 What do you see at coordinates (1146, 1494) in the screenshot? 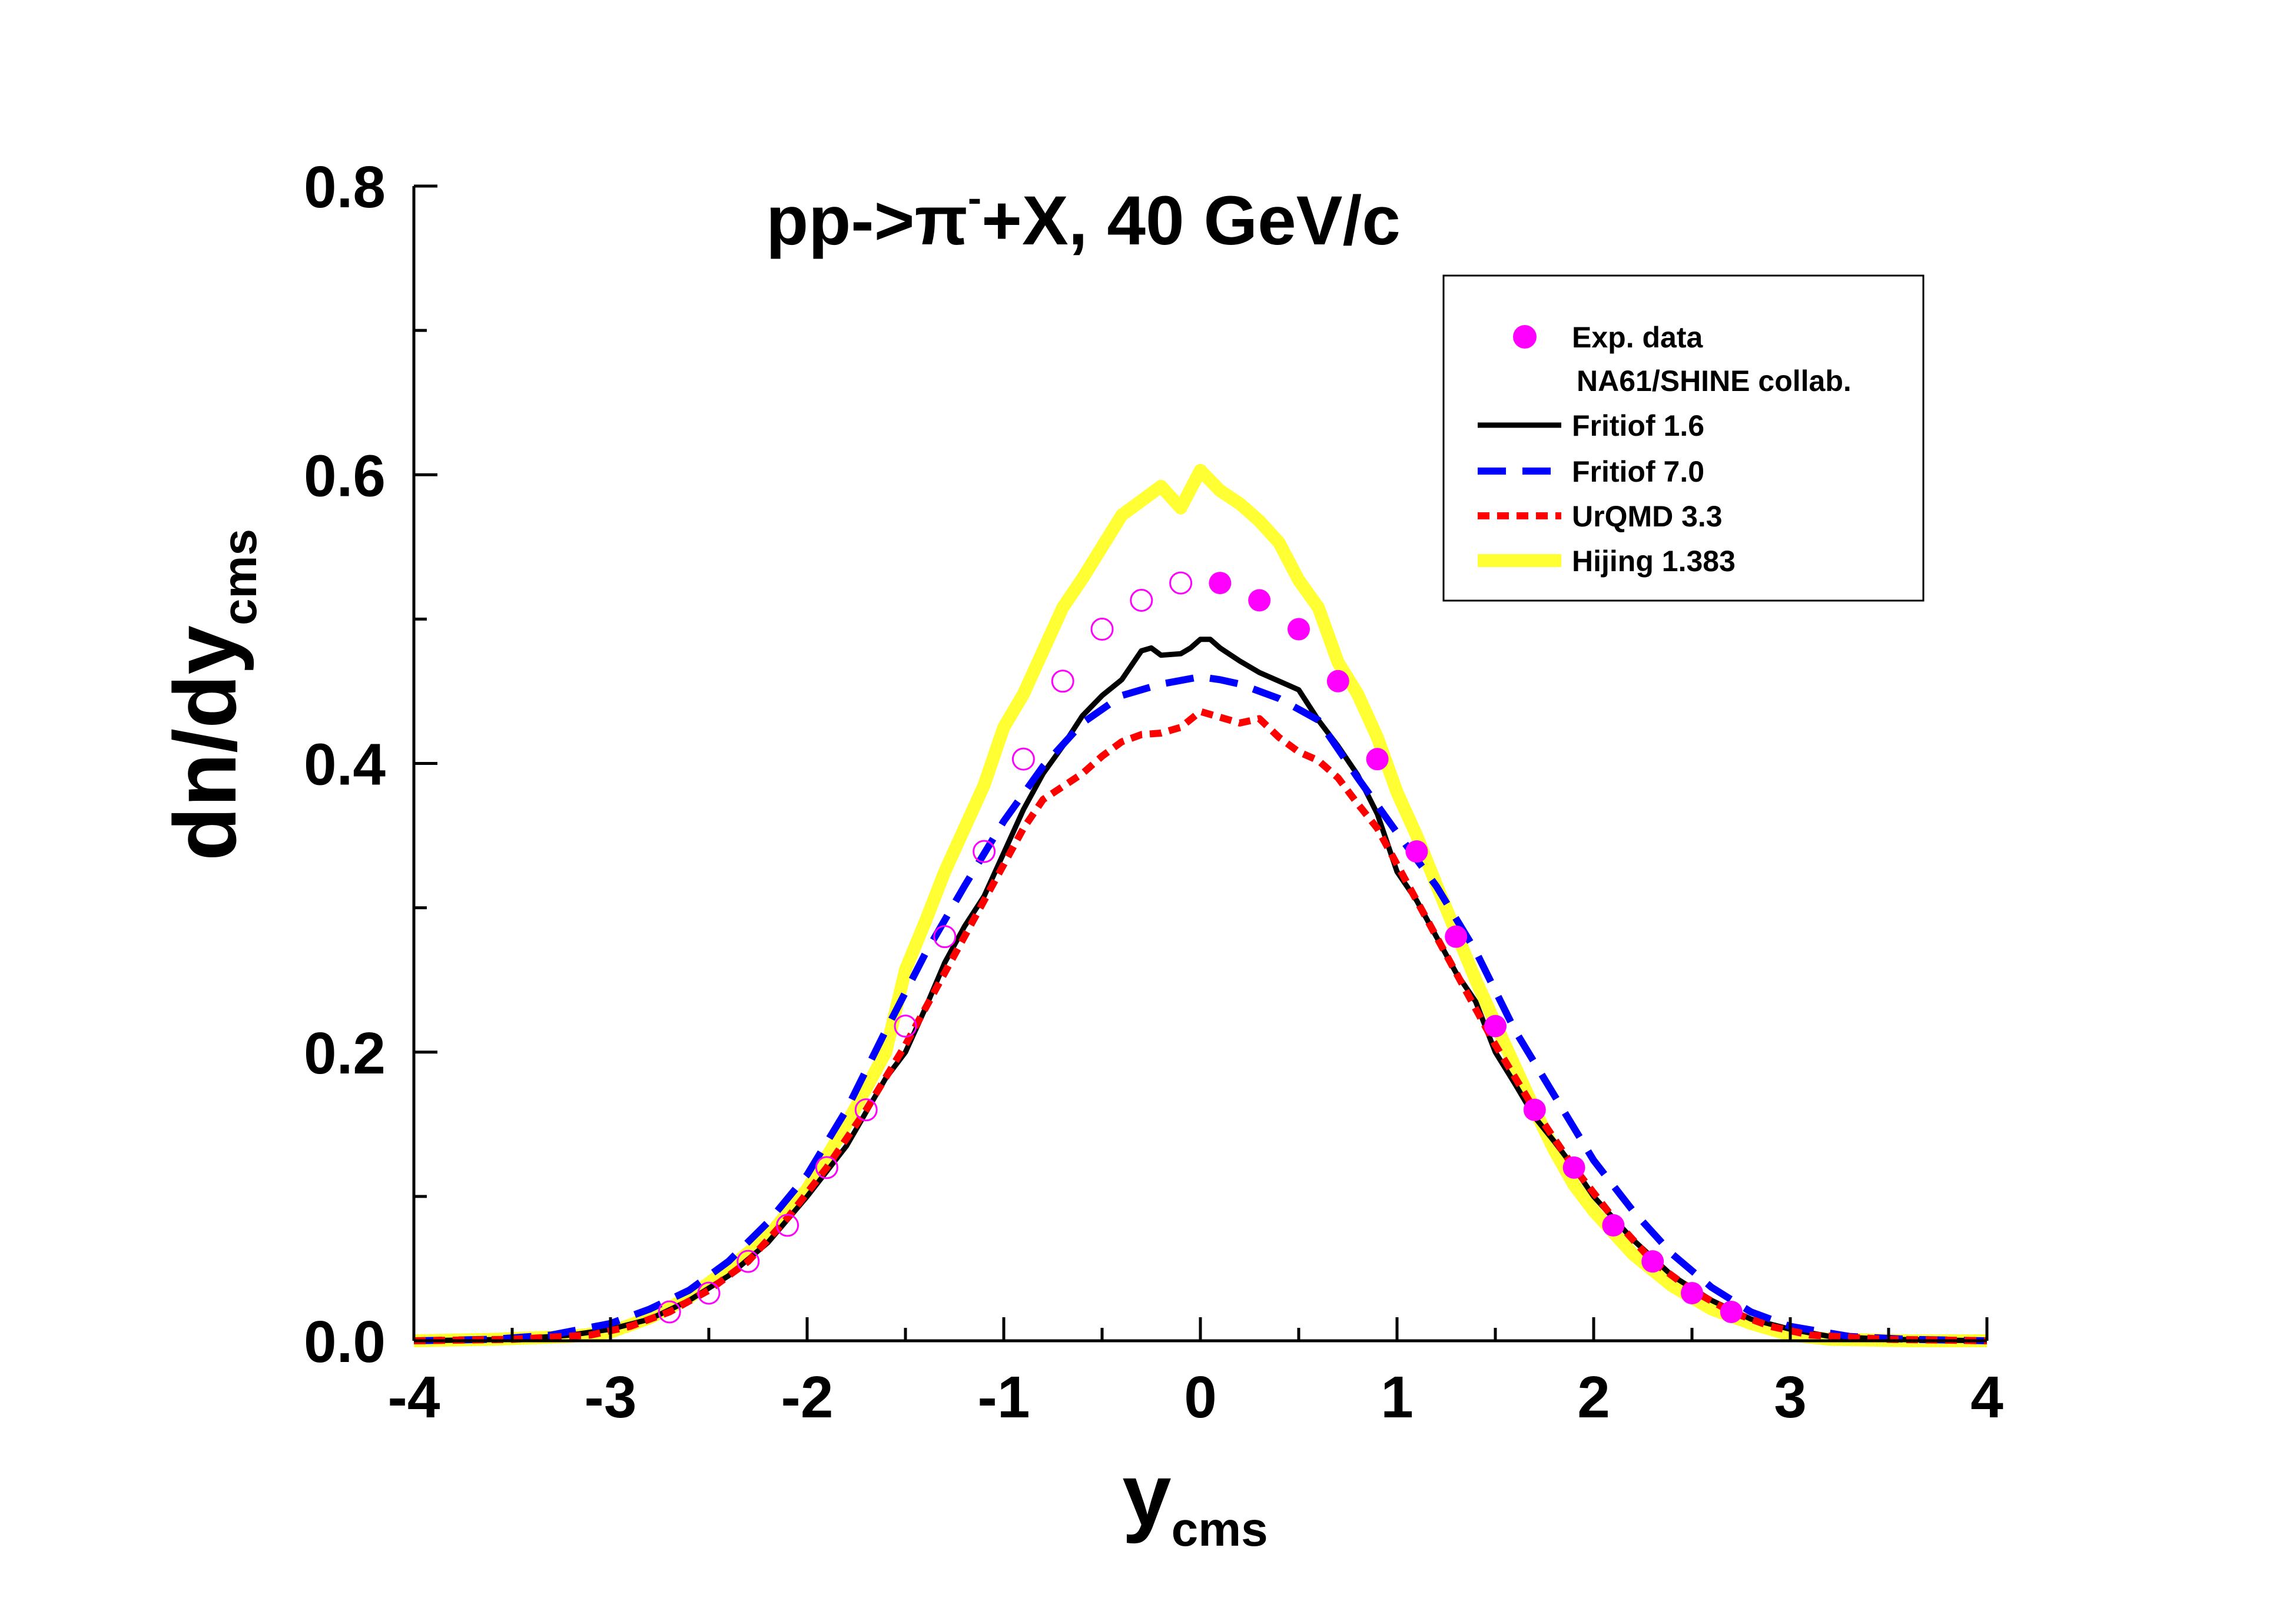
I see `x-axis-label-main: y` at bounding box center [1146, 1494].